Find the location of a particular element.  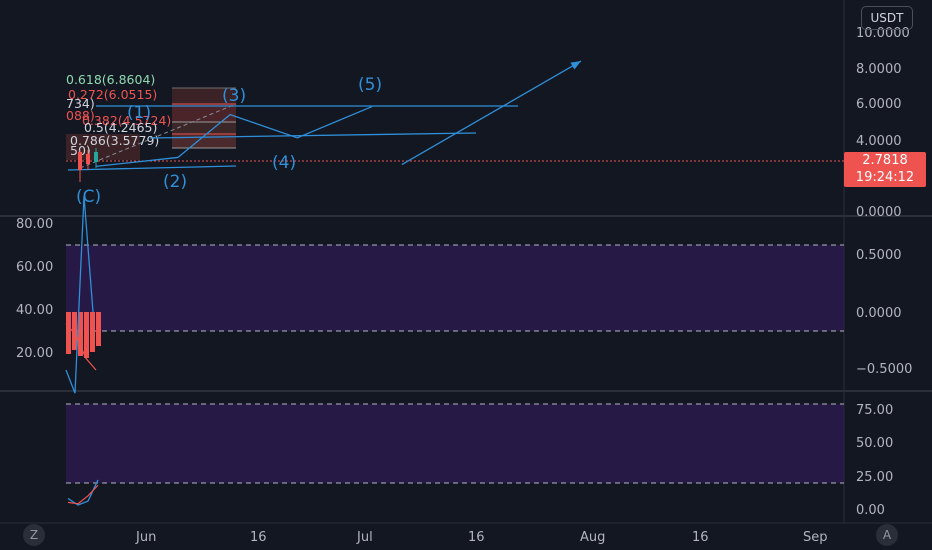

fib-label: 088) is located at coordinates (80, 115).